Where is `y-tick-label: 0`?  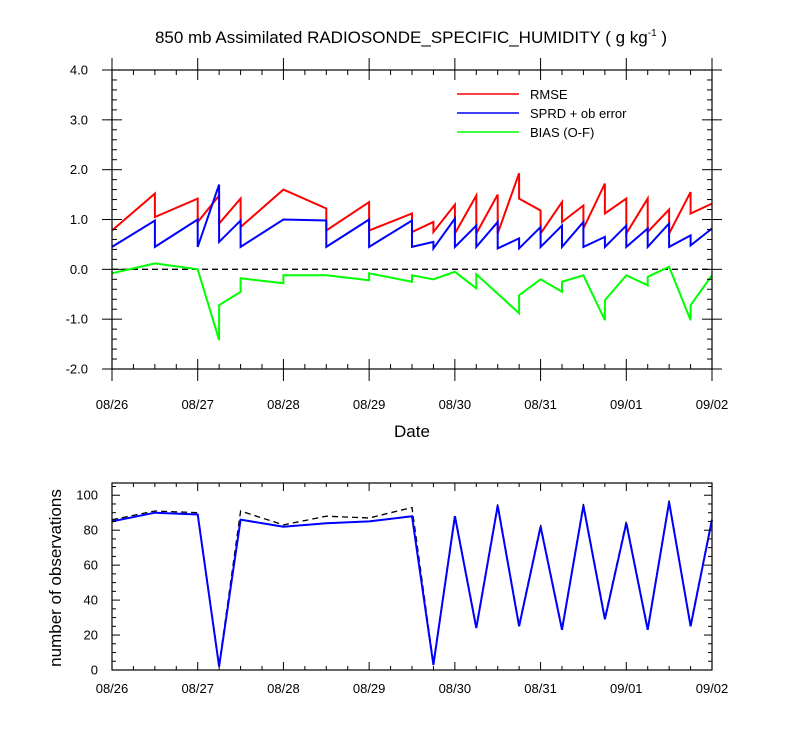
y-tick-label: 0 is located at coordinates (94, 670).